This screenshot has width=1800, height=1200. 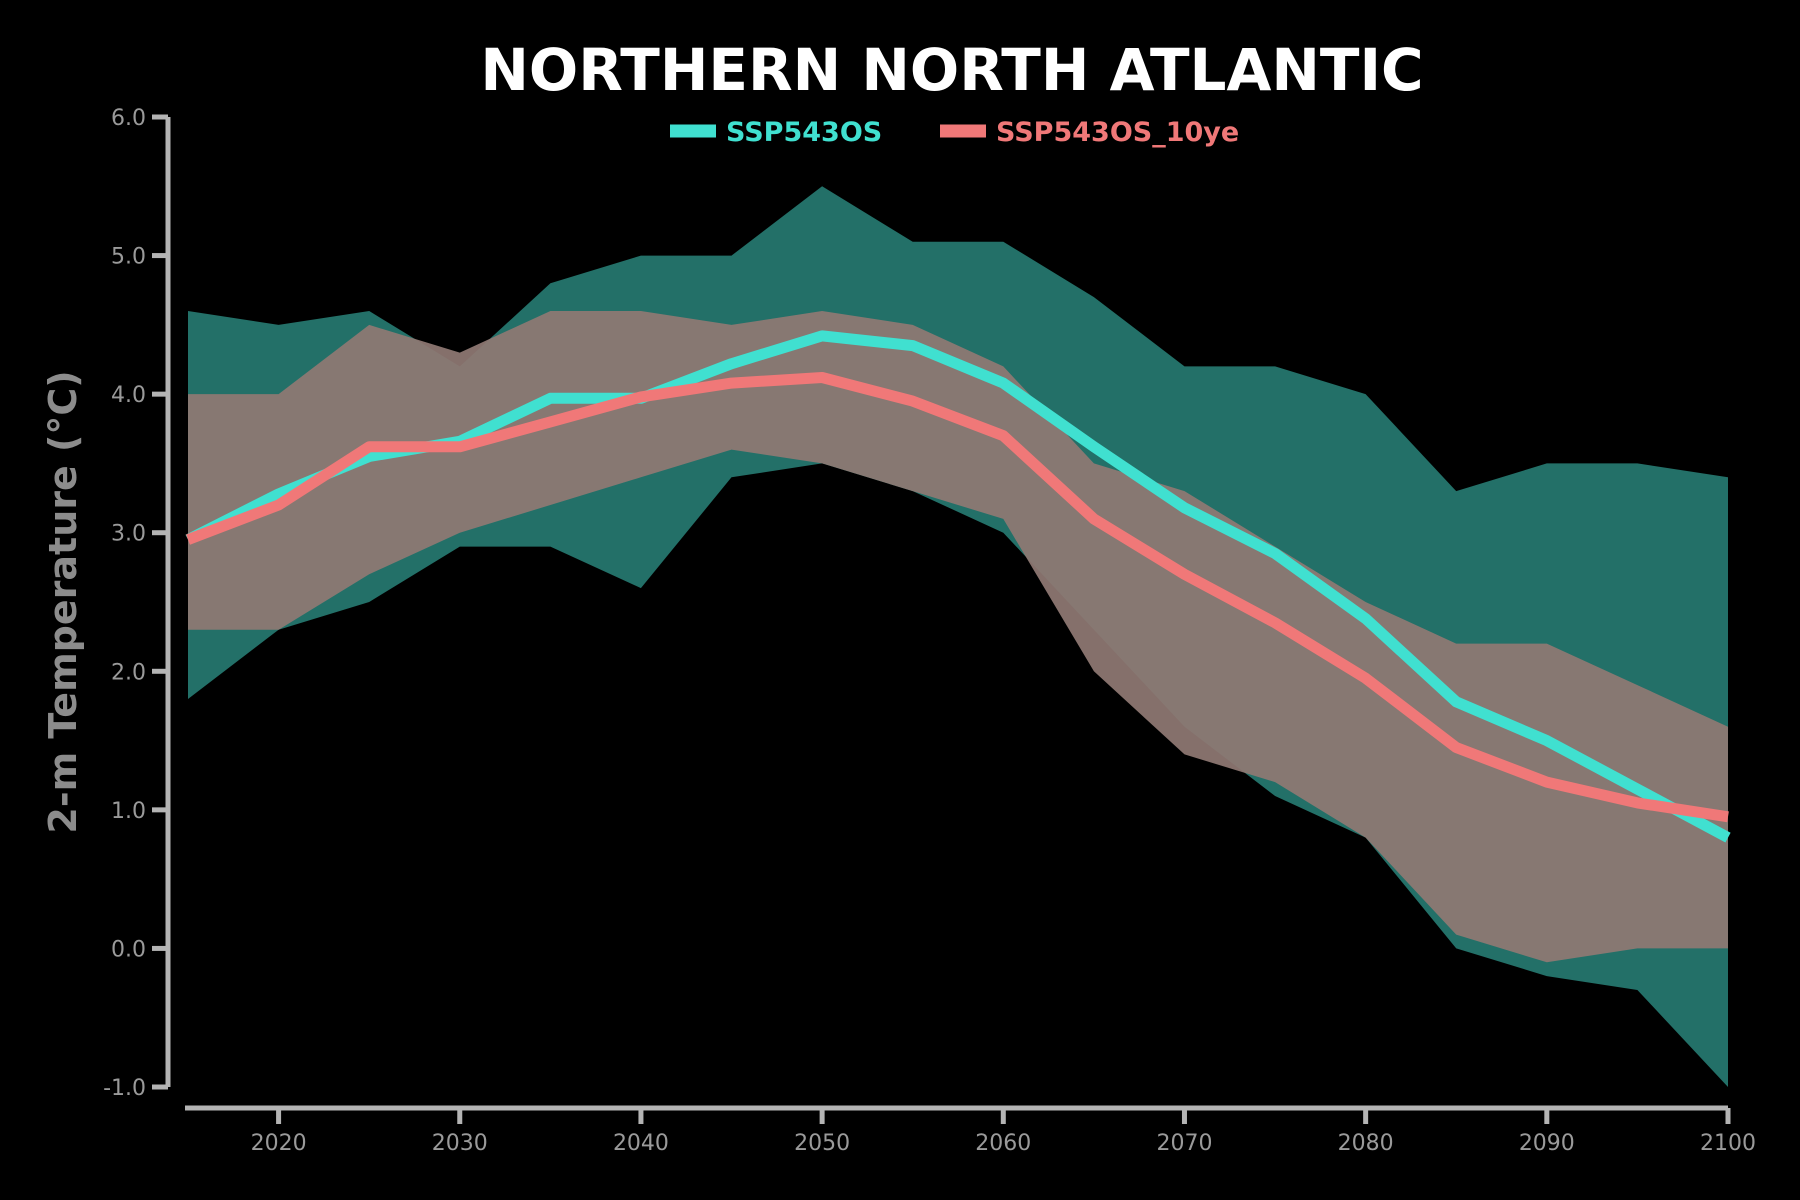 I want to click on legend: SSP543OS SSP543OS_10ye, so click(x=954, y=132).